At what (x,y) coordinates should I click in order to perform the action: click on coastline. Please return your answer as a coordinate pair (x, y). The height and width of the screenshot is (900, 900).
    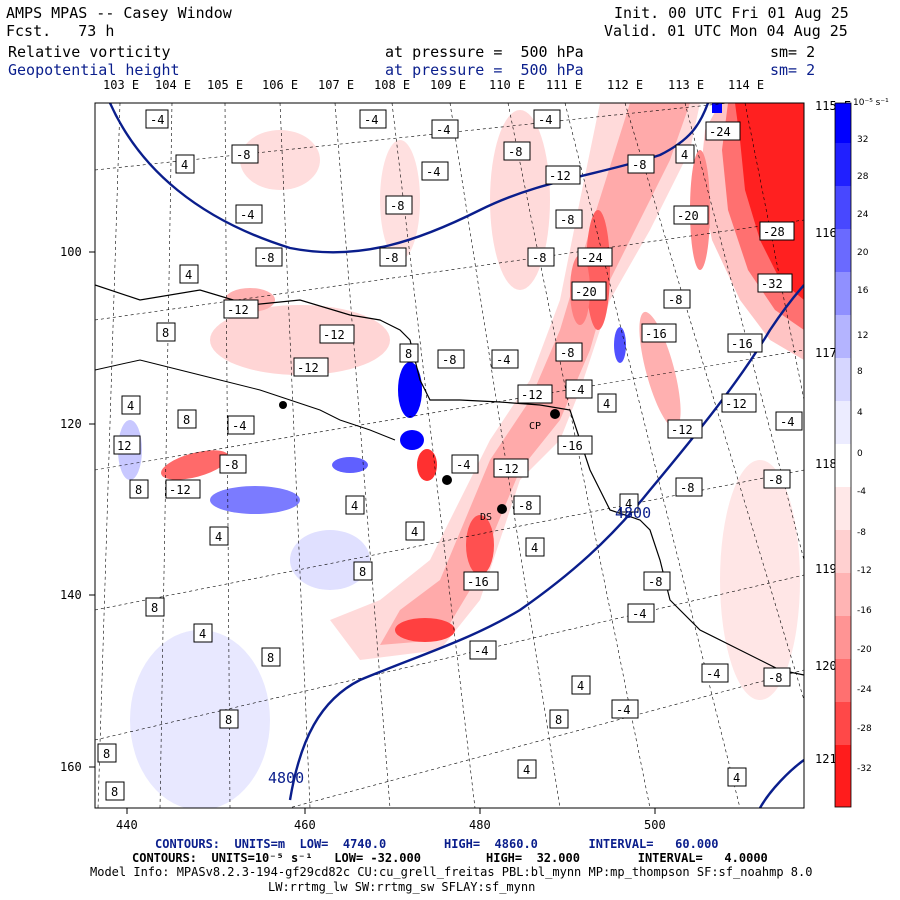
    Looking at the image, I should click on (245, 400).